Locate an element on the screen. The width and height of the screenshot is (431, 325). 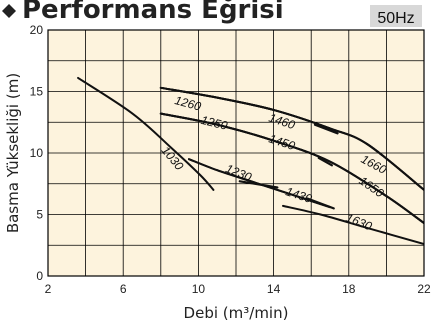
x-axis-ticks: 2 6 10 14 18 22 is located at coordinates (238, 289).